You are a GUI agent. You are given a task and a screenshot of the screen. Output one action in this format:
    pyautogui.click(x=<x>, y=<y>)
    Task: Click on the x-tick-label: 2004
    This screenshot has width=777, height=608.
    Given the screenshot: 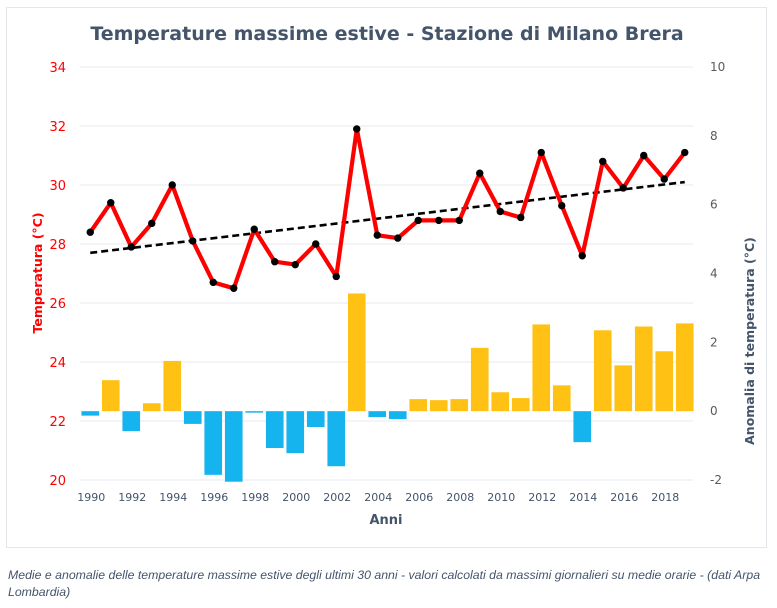 What is the action you would take?
    pyautogui.click(x=378, y=497)
    